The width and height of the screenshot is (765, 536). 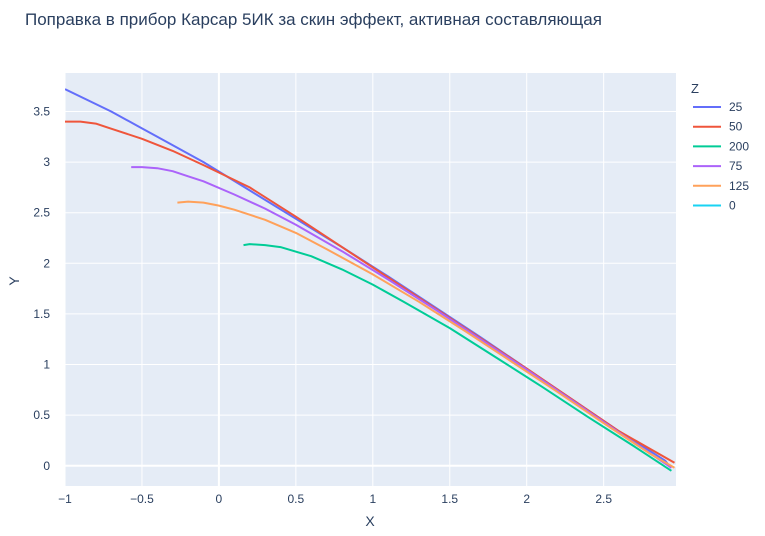 What do you see at coordinates (721, 186) in the screenshot?
I see `legend-item-125: 125` at bounding box center [721, 186].